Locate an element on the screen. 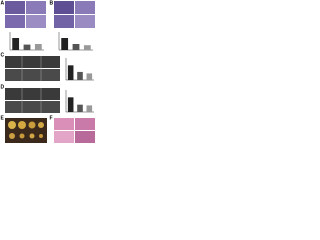 This screenshot has width=320, height=240. micrographs-b is located at coordinates (74, 14).